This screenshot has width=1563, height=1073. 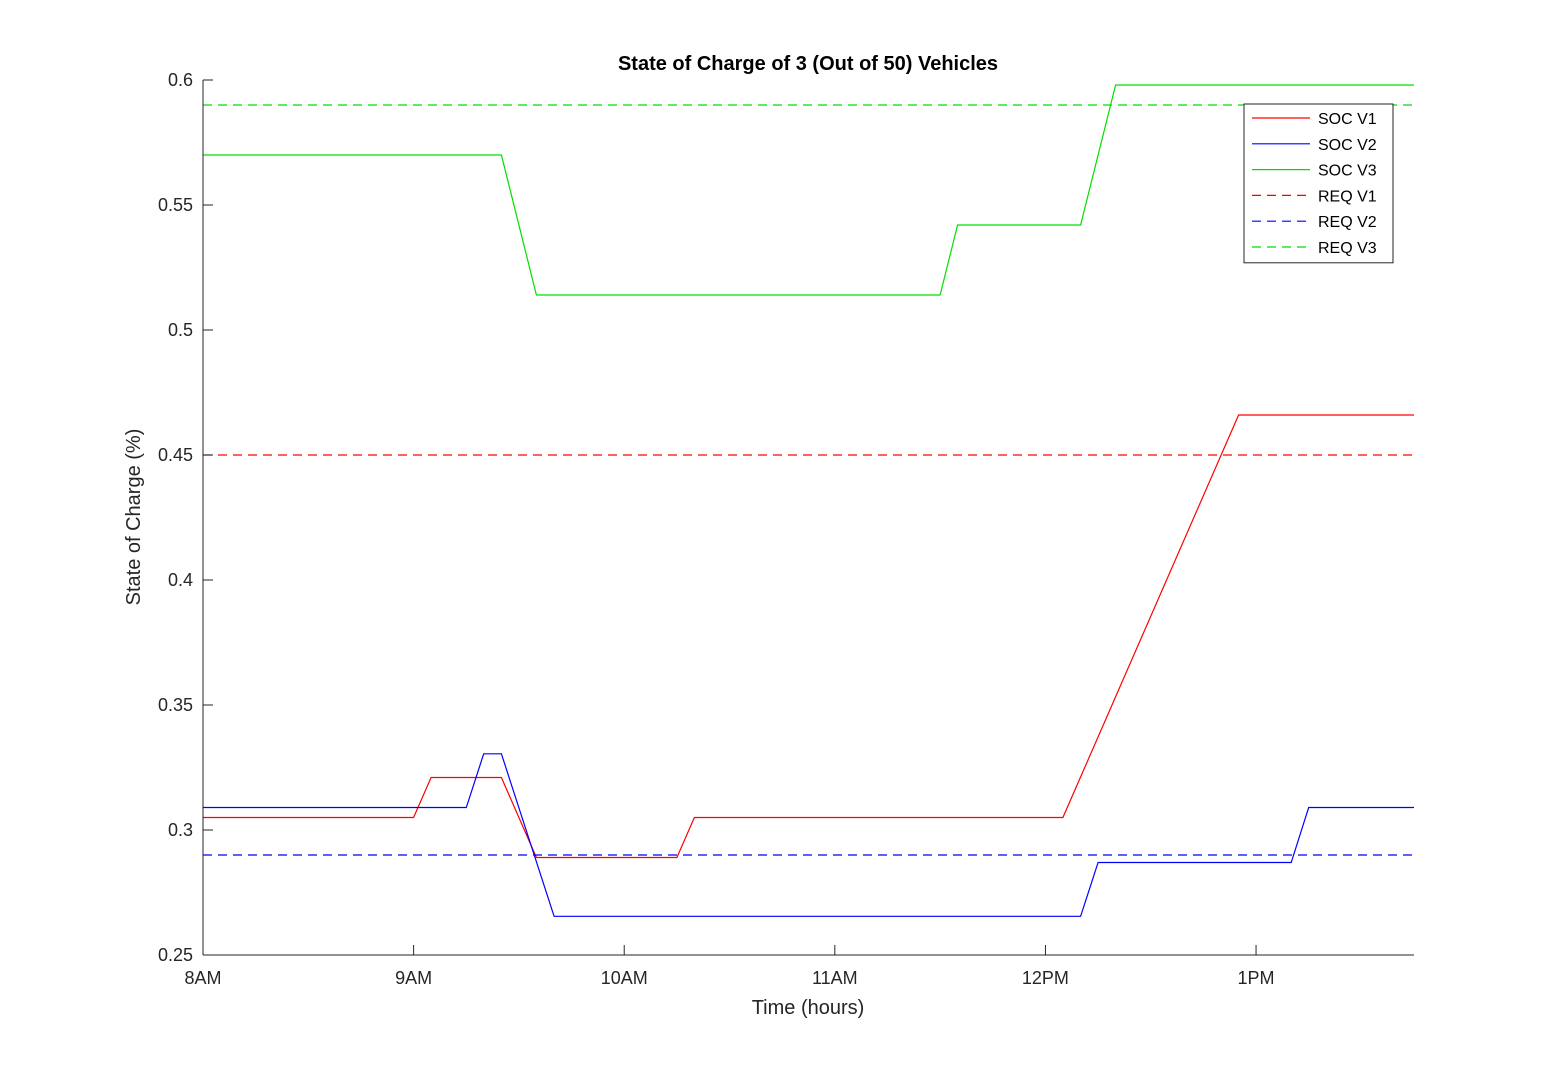 What do you see at coordinates (175, 205) in the screenshot?
I see `y-tick-label: 0.55` at bounding box center [175, 205].